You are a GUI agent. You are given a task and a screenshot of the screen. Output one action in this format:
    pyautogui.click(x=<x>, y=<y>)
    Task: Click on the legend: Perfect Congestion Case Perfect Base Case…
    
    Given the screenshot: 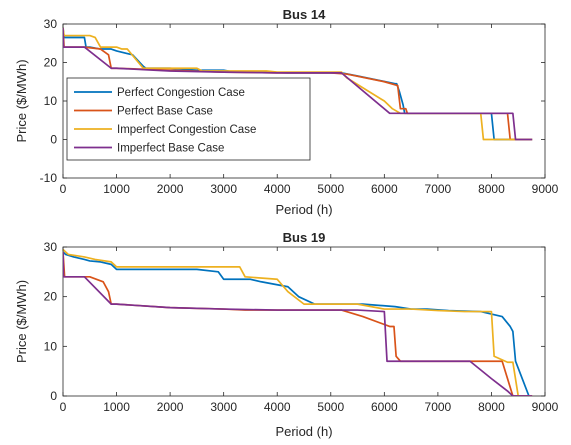 What is the action you would take?
    pyautogui.click(x=188, y=119)
    